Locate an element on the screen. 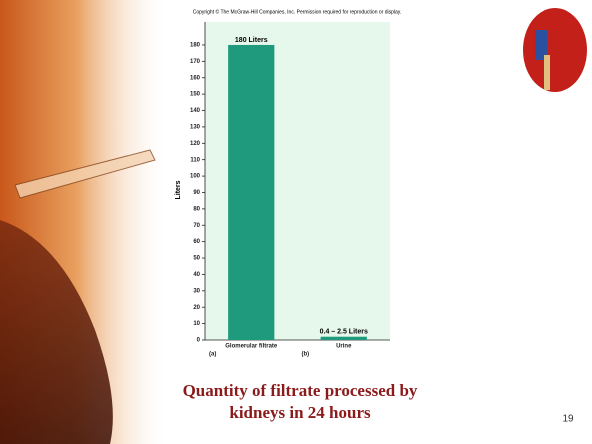 The width and height of the screenshot is (592, 444). x-tick-label: Glomerular filtrate is located at coordinates (251, 347).